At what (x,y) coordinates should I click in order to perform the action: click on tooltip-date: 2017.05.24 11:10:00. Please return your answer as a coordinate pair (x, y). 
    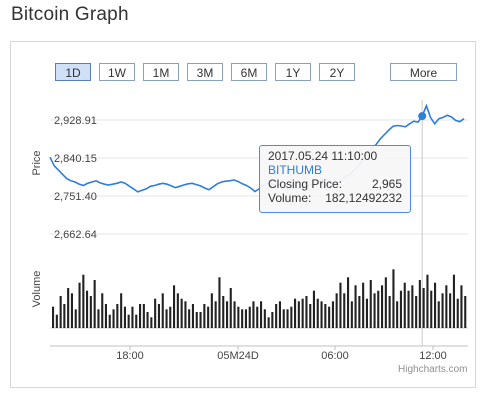
    Looking at the image, I should click on (323, 156).